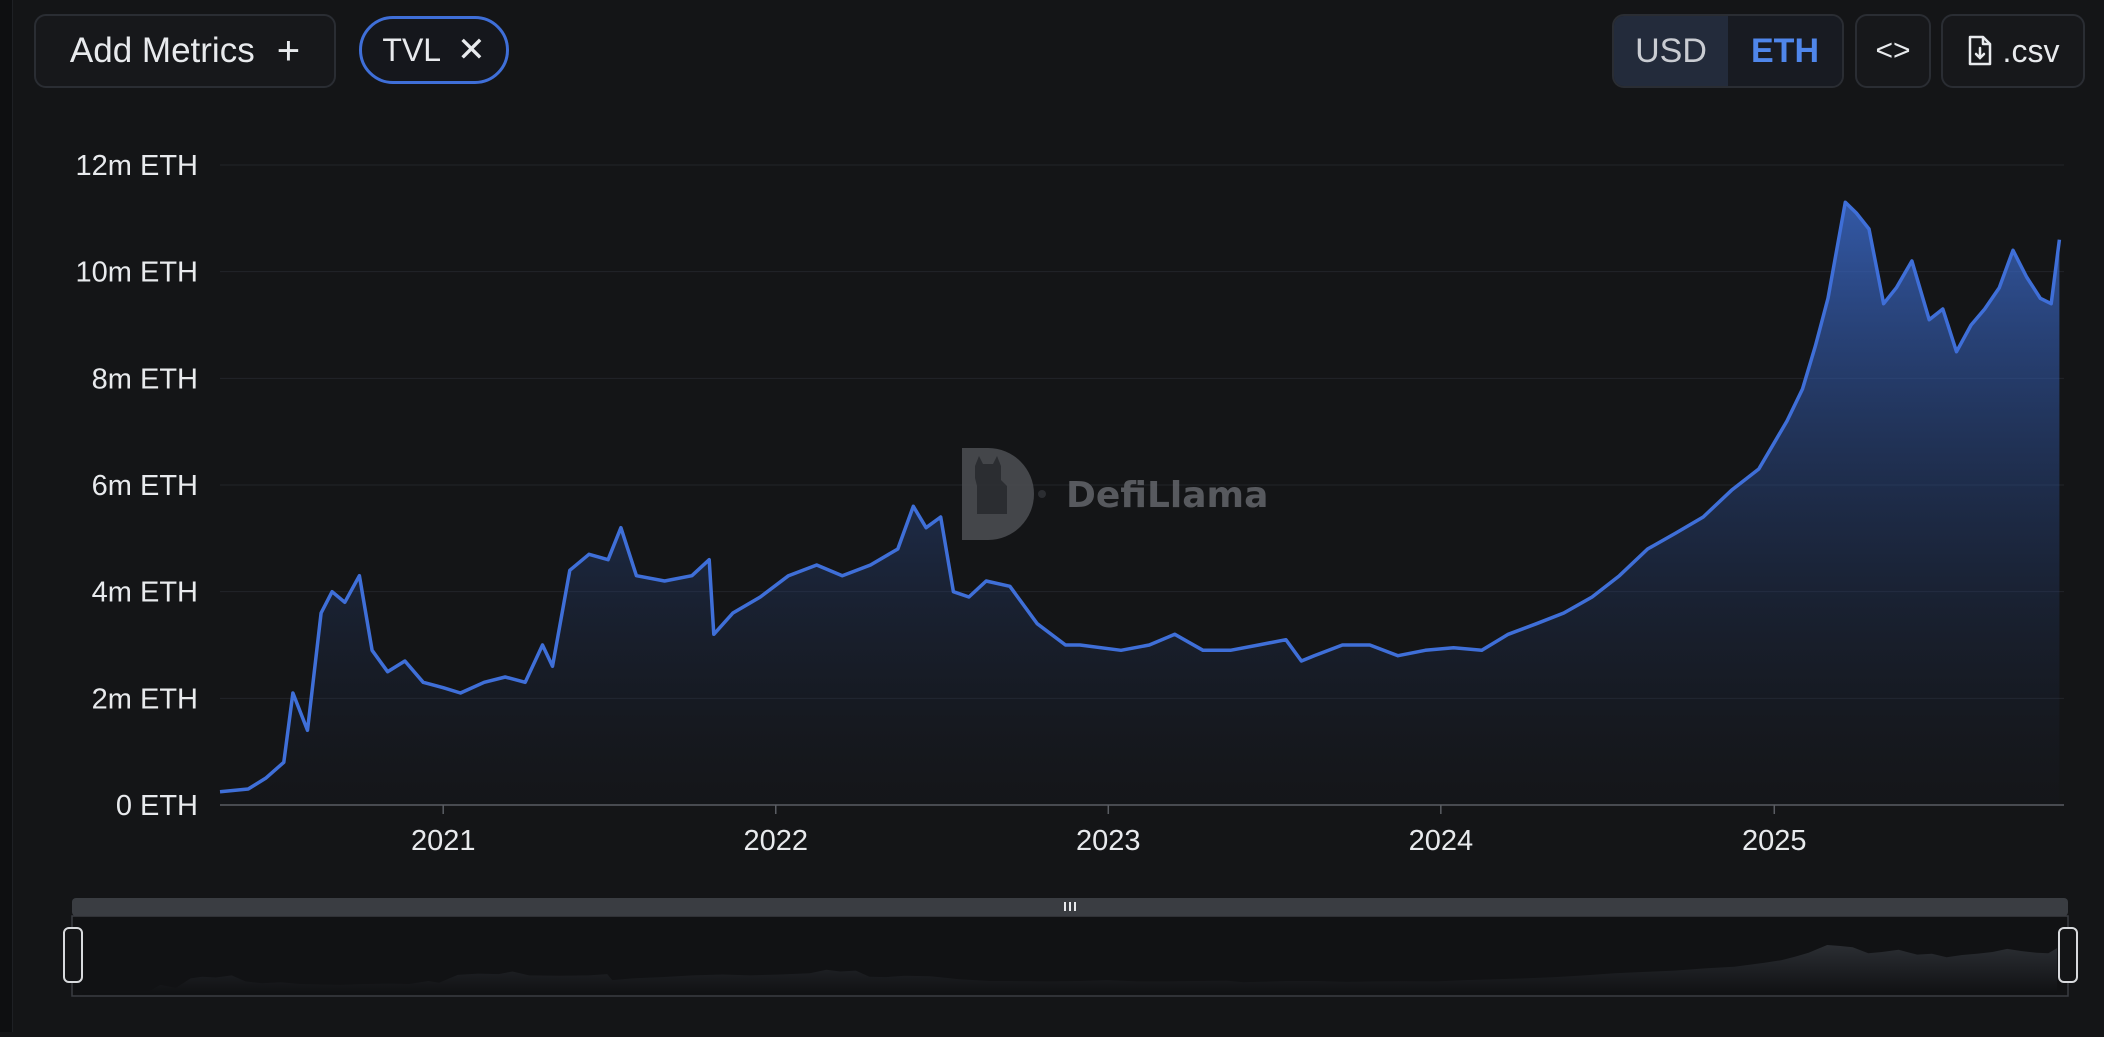 The width and height of the screenshot is (2104, 1037). I want to click on add-metrics-button: Add Metrics +, so click(185, 51).